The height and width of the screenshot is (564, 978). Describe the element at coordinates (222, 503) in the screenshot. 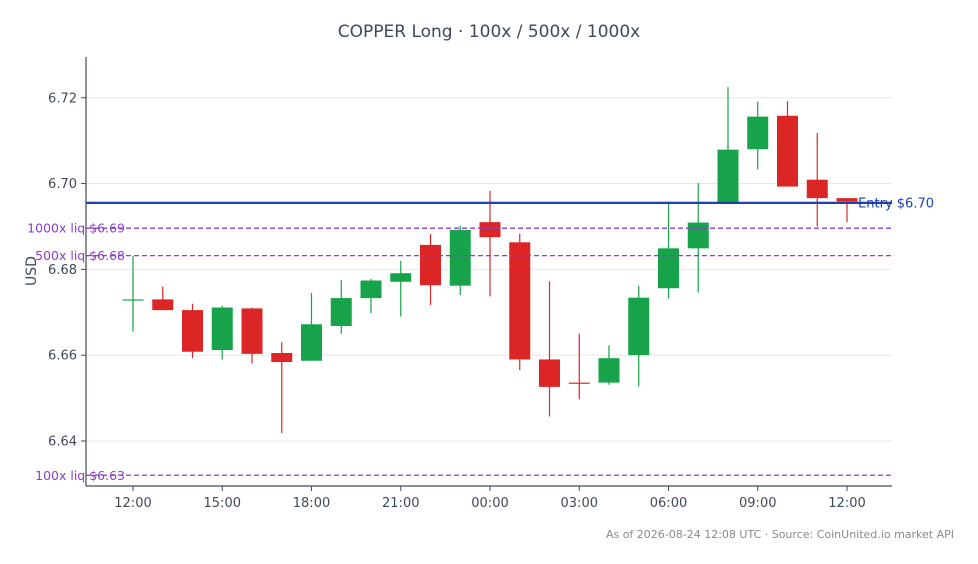

I see `x-tick-label: 15:00` at that location.